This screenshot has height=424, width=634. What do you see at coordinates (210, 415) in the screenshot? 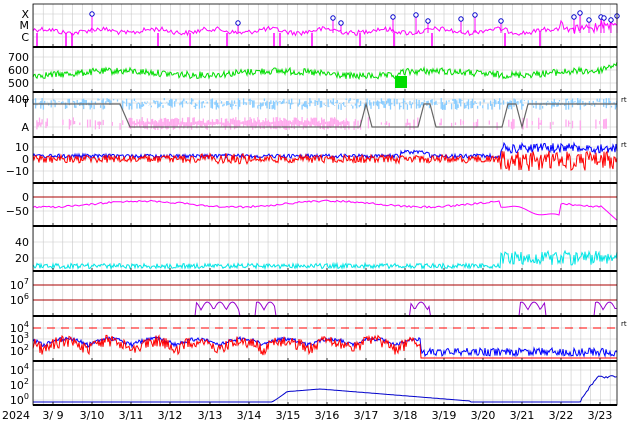
I see `x-date-label: 3/13` at bounding box center [210, 415].